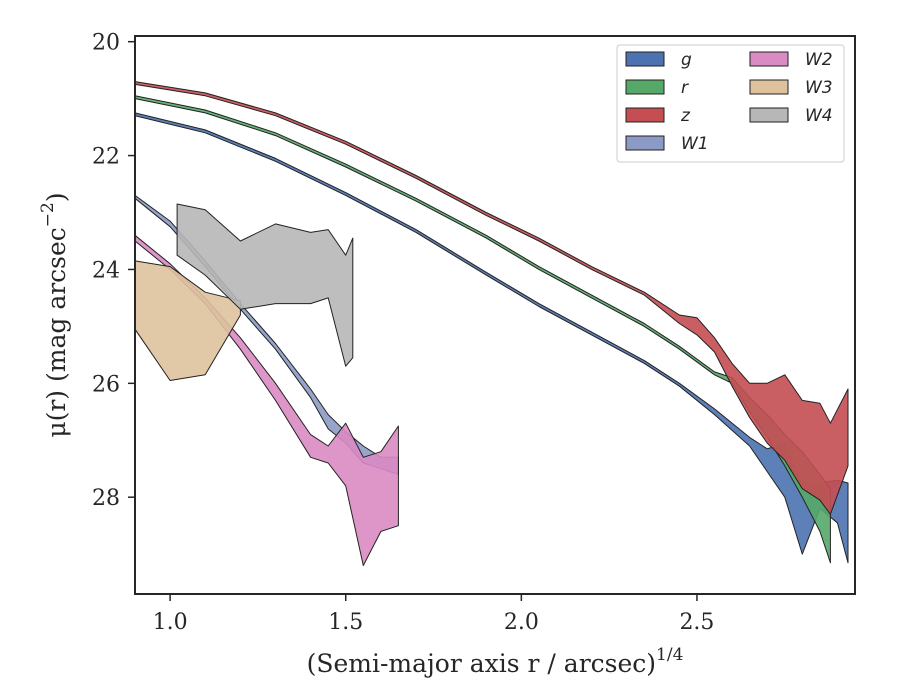 This screenshot has width=900, height=700. Describe the element at coordinates (481, 663) in the screenshot. I see `x-axis-label-text: (Semi-major axis r / arcsec)` at that location.